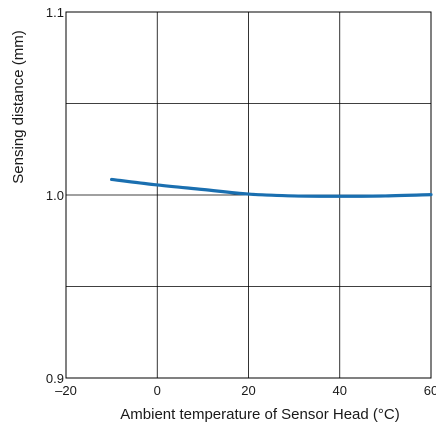 Image resolution: width=436 pixels, height=426 pixels. I want to click on x-tick-label: 40, so click(340, 390).